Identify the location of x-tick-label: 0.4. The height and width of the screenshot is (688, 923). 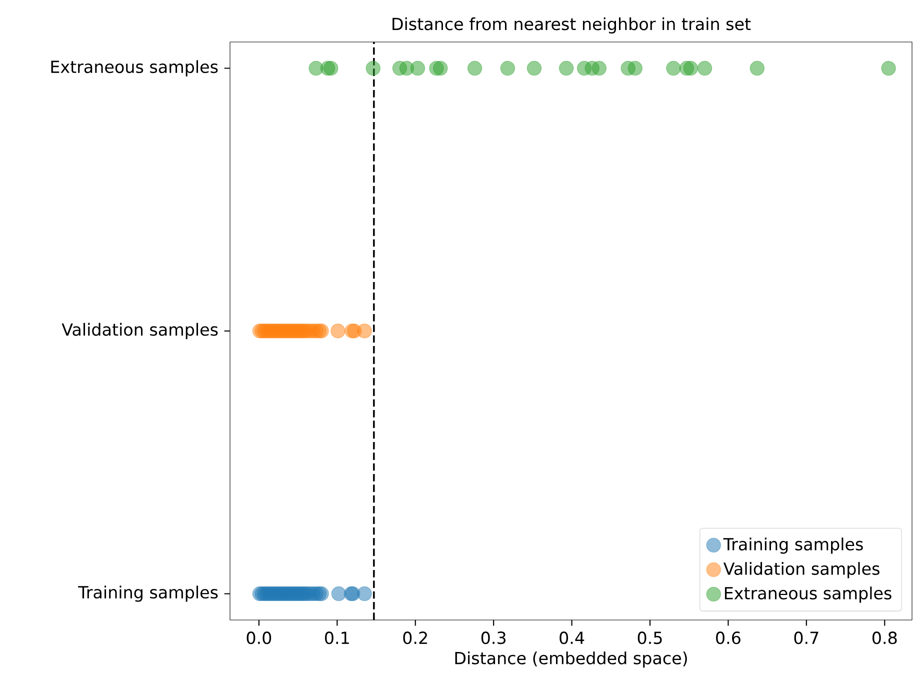
(572, 638).